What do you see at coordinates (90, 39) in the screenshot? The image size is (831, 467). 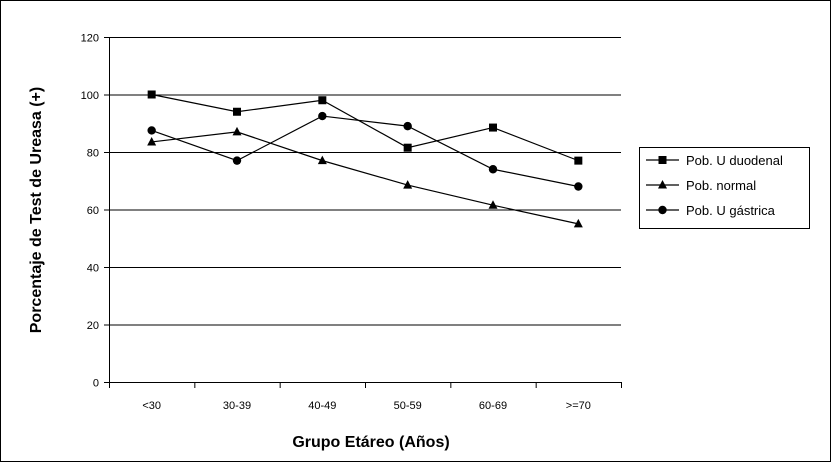 I see `y-tick-label: 120` at bounding box center [90, 39].